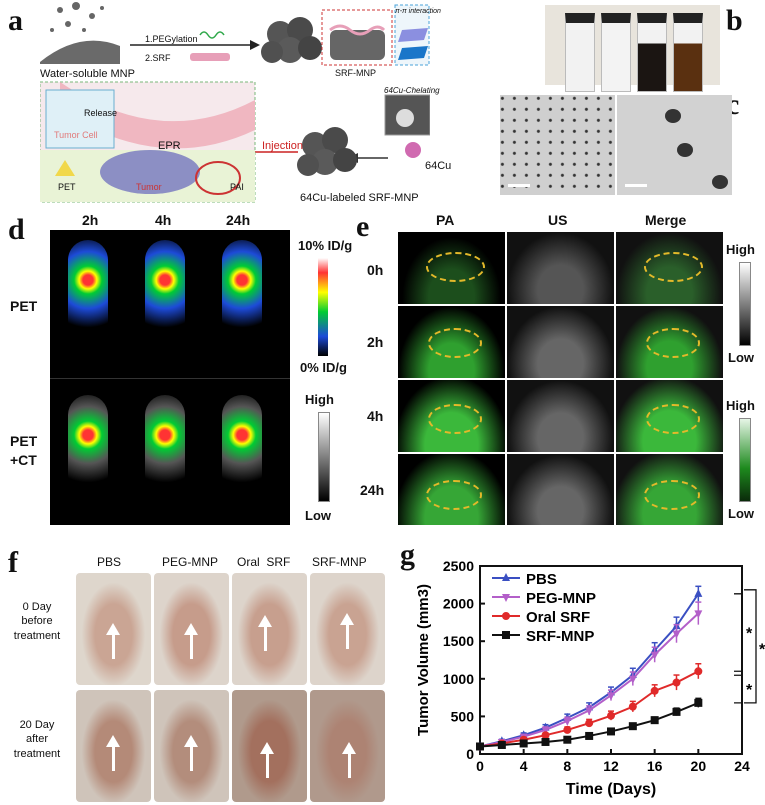 The width and height of the screenshot is (765, 805). I want to click on y-axis-label: Tumor Volume (mm3), so click(423, 660).